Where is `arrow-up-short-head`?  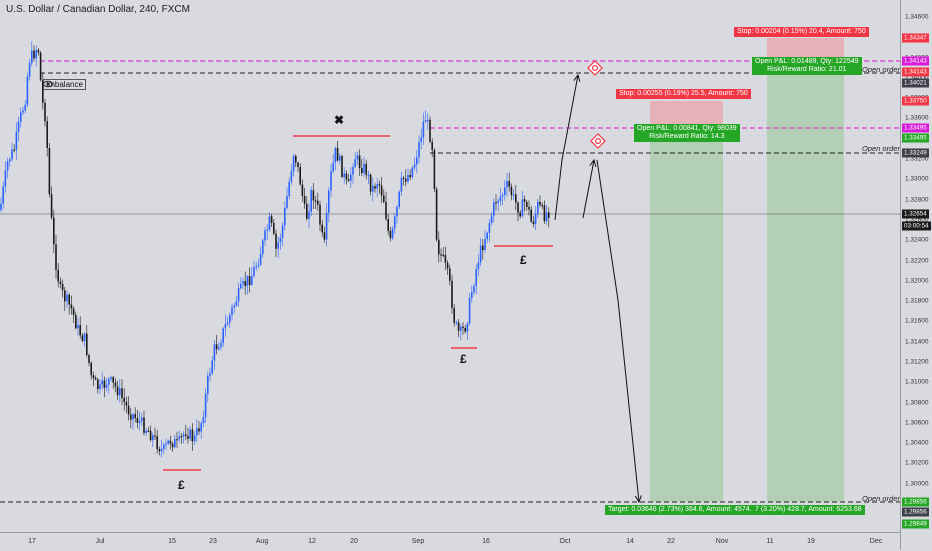 arrow-up-short-head is located at coordinates (593, 162).